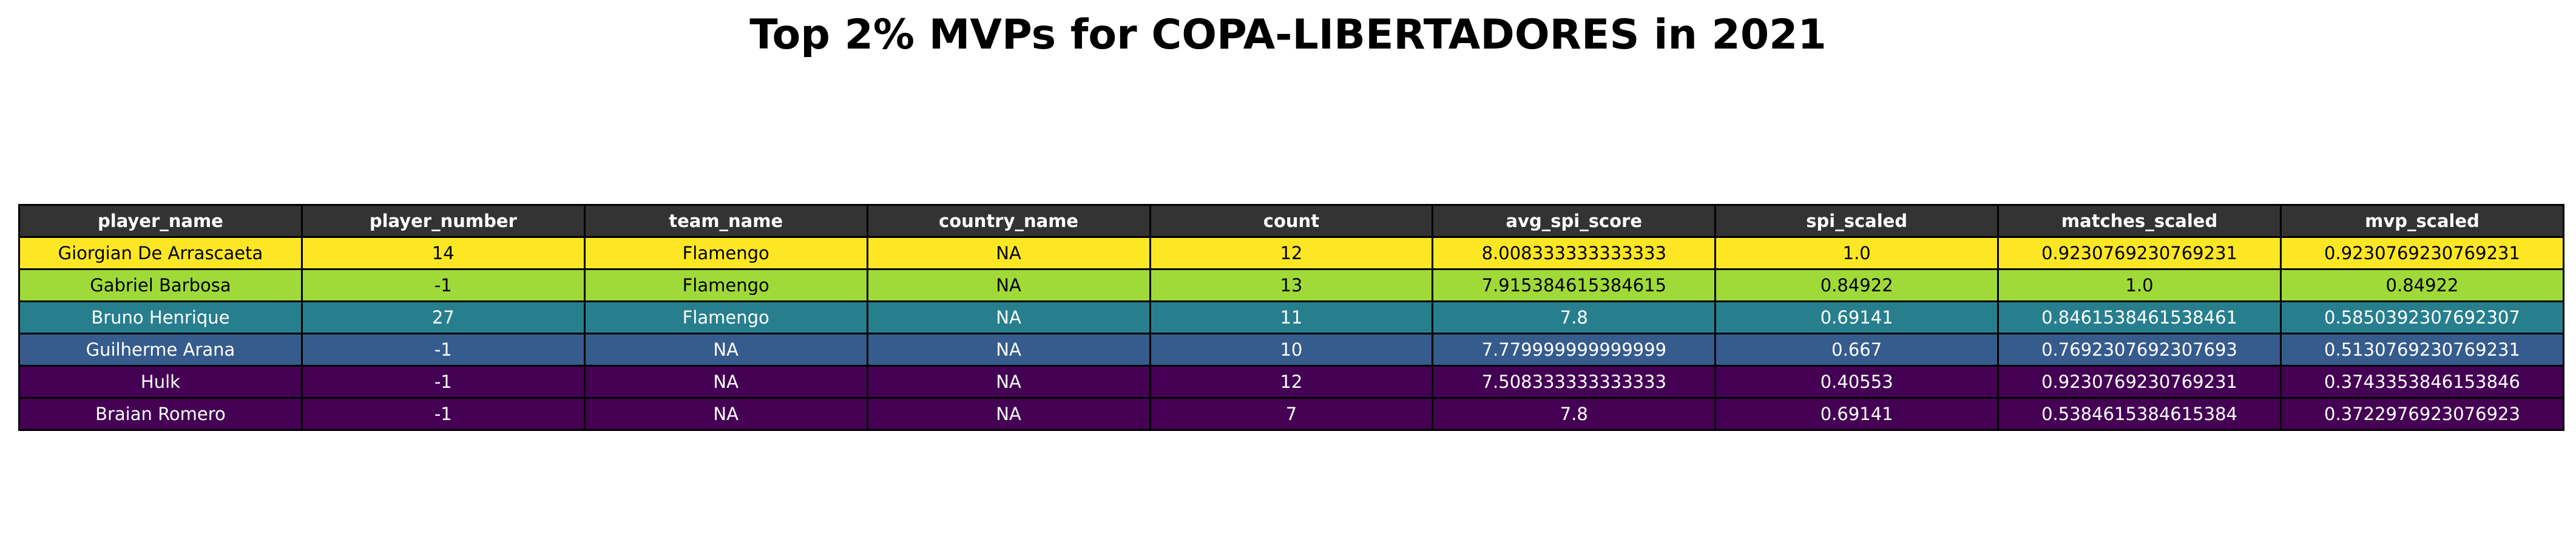  What do you see at coordinates (1574, 350) in the screenshot?
I see `table-cell-avg-spi-score: 7.779999999999999` at bounding box center [1574, 350].